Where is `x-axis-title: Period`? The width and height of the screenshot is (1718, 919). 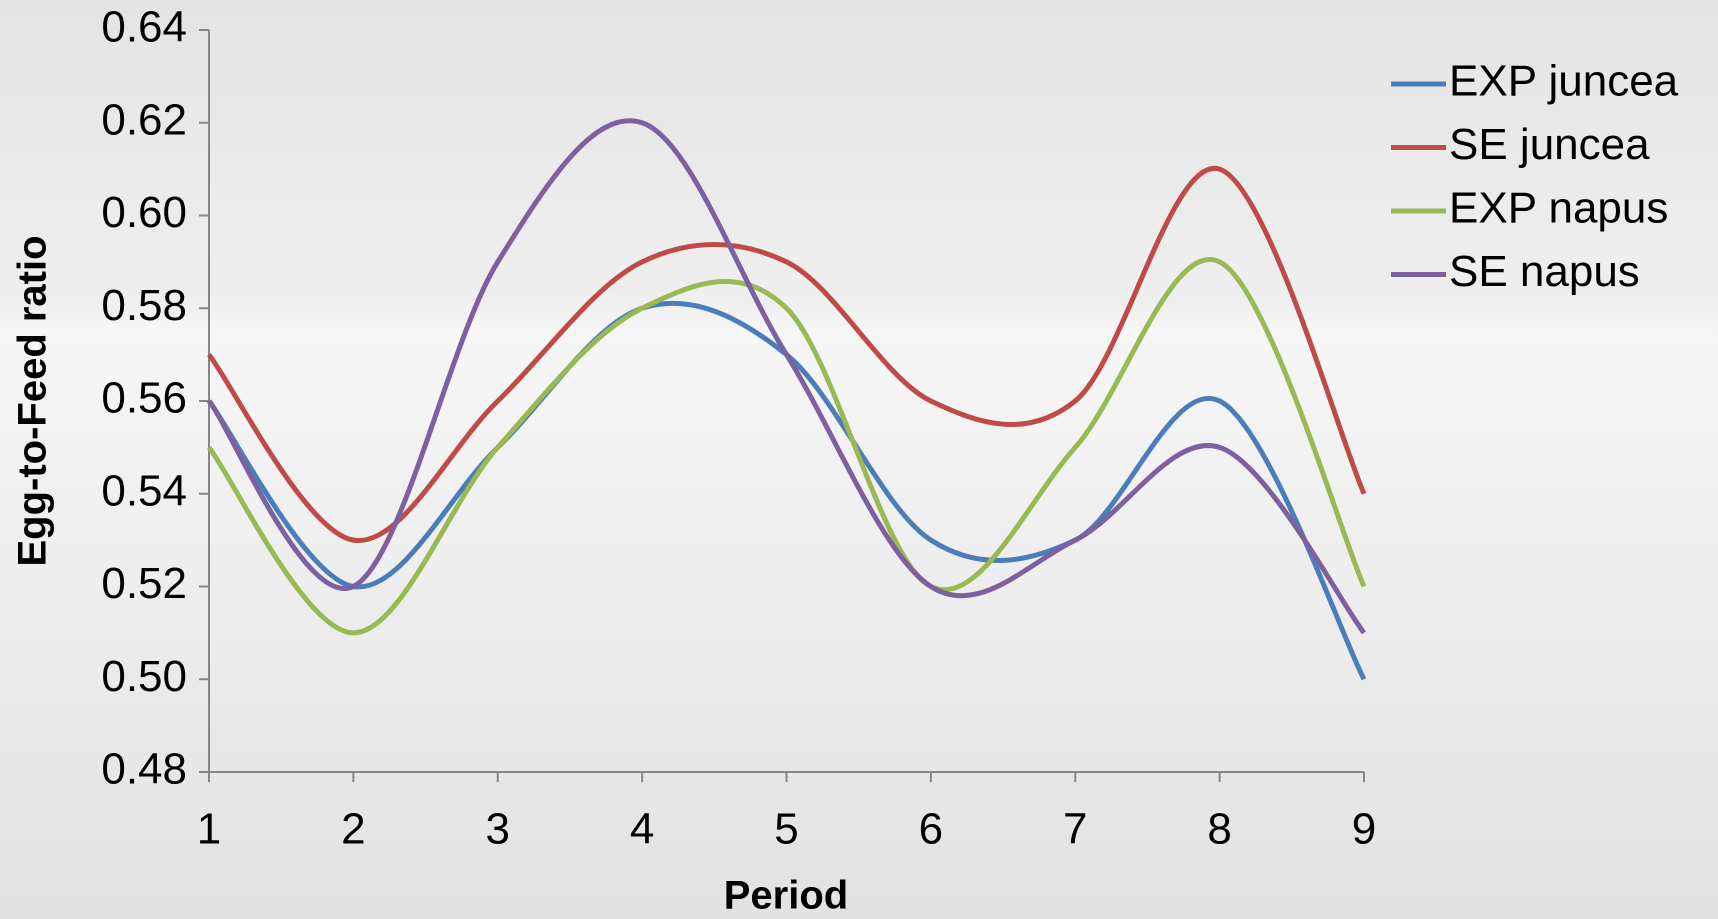 x-axis-title: Period is located at coordinates (786, 896).